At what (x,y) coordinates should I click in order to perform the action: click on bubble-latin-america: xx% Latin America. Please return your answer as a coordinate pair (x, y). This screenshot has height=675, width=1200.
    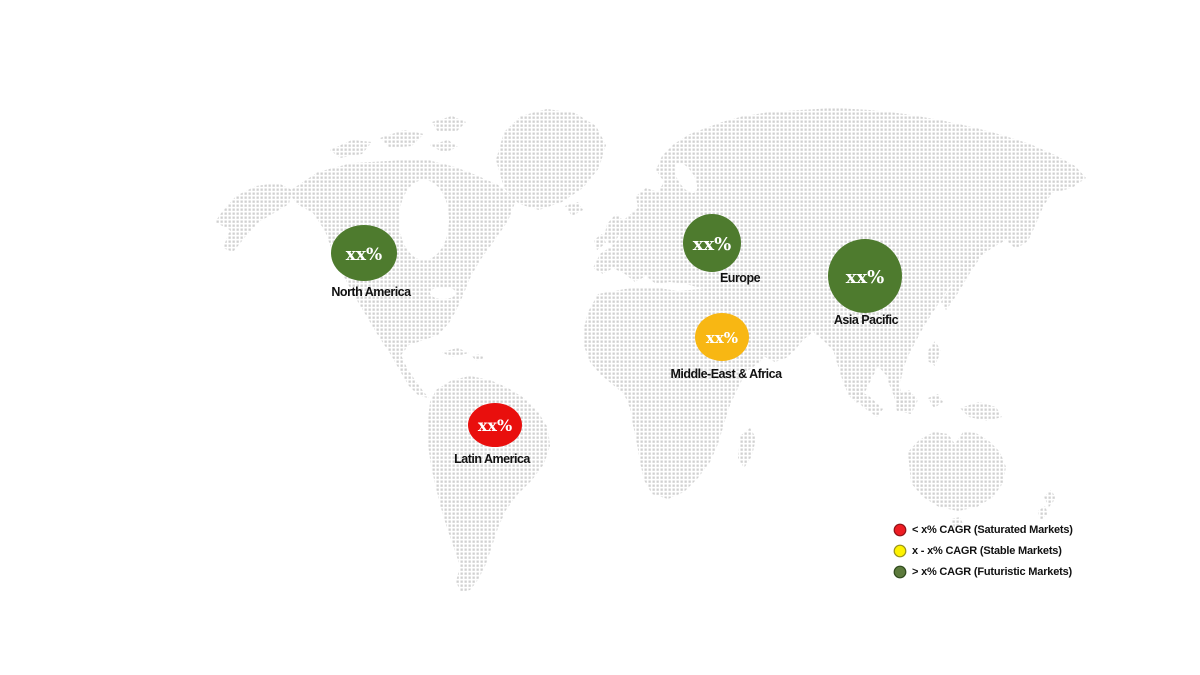
    Looking at the image, I should click on (493, 434).